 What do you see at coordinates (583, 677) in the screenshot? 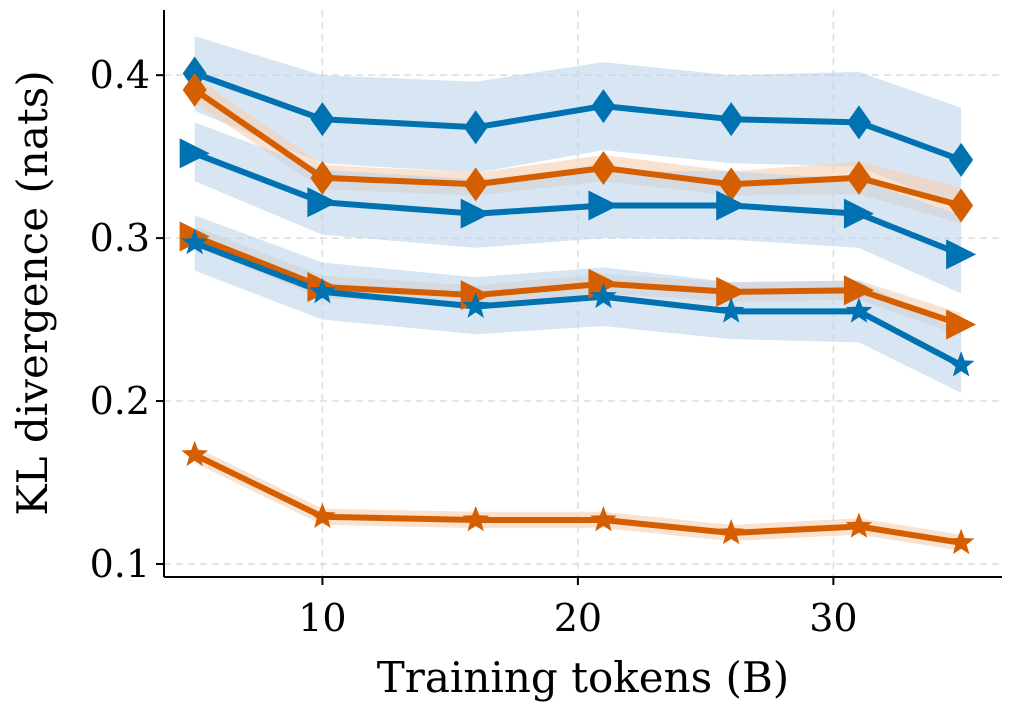
I see `x-axis-label: Training tokens (B)` at bounding box center [583, 677].